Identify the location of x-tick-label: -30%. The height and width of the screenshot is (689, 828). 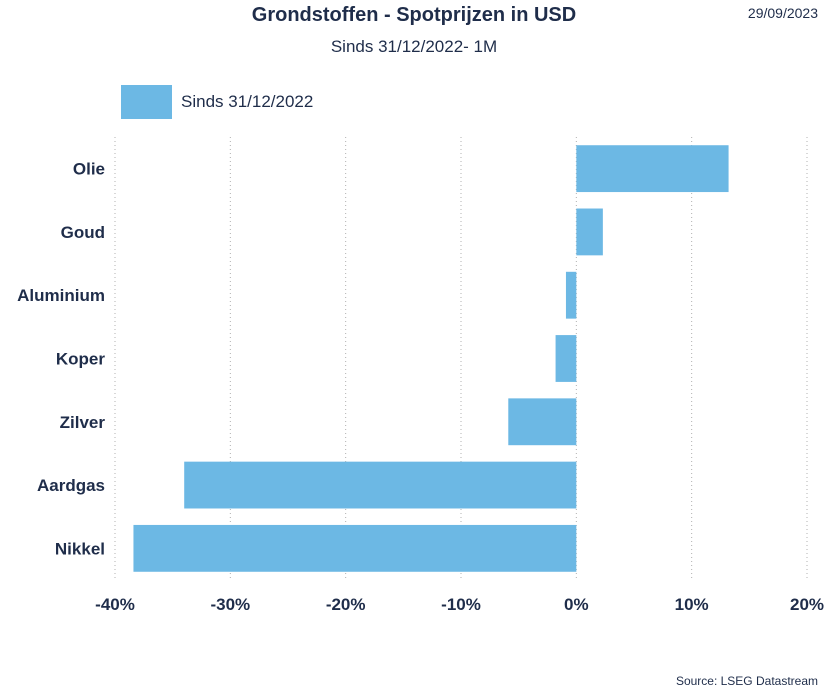
(230, 604).